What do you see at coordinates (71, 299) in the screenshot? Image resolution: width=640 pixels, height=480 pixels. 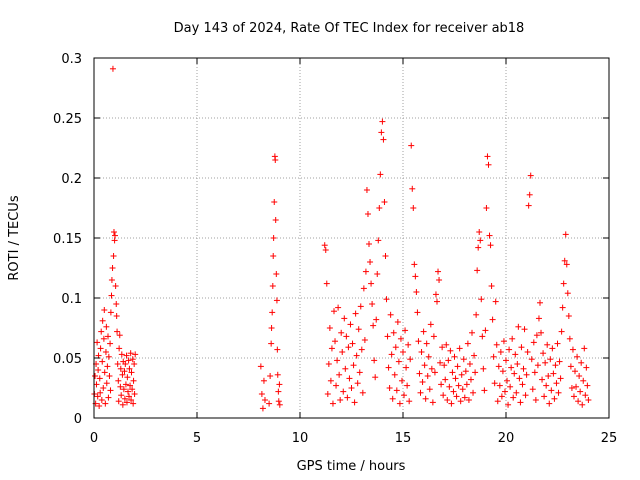 I see `y-tick-label: 0.1` at bounding box center [71, 299].